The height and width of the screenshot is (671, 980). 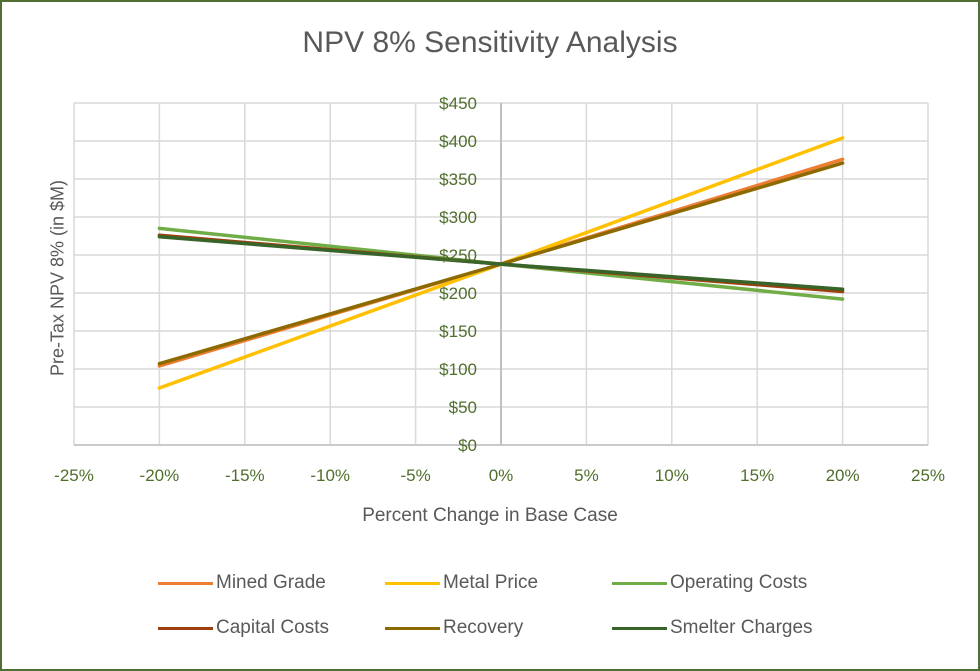 I want to click on y-tick-label: $0, so click(x=467, y=445).